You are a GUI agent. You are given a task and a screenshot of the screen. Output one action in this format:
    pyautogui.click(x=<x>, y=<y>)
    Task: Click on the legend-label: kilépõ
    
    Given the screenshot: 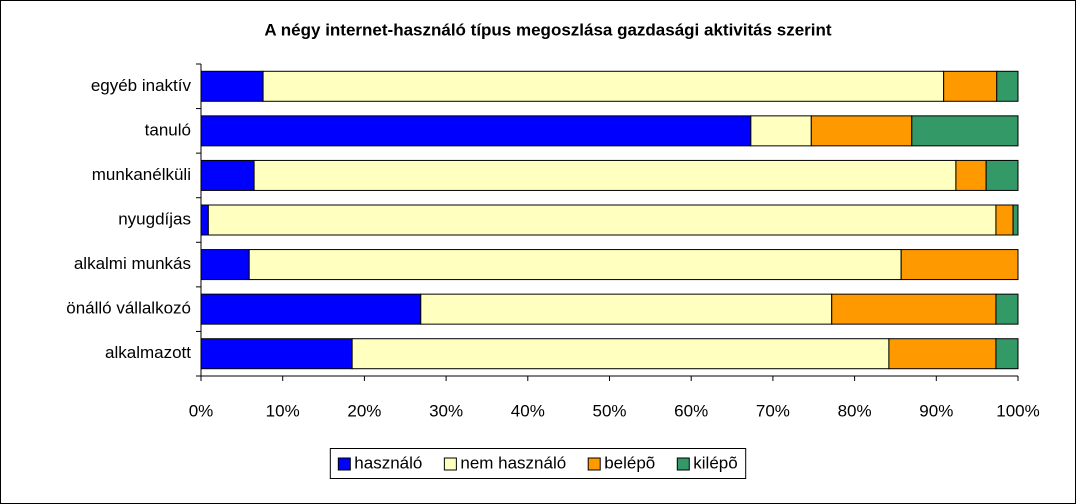 What is the action you would take?
    pyautogui.click(x=715, y=462)
    